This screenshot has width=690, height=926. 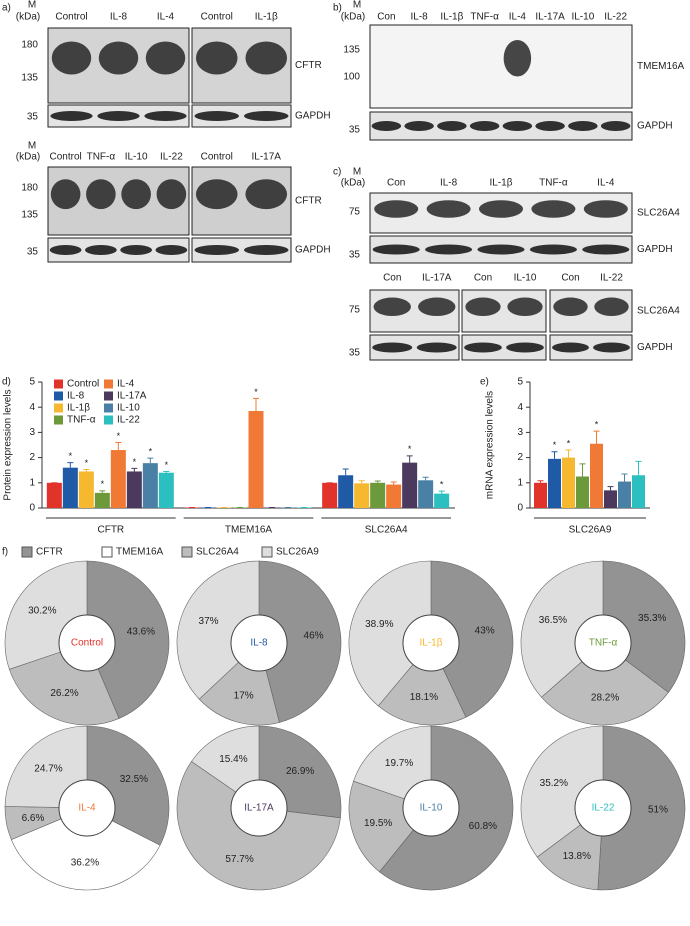 I want to click on y-tick-label: 5, so click(x=520, y=382).